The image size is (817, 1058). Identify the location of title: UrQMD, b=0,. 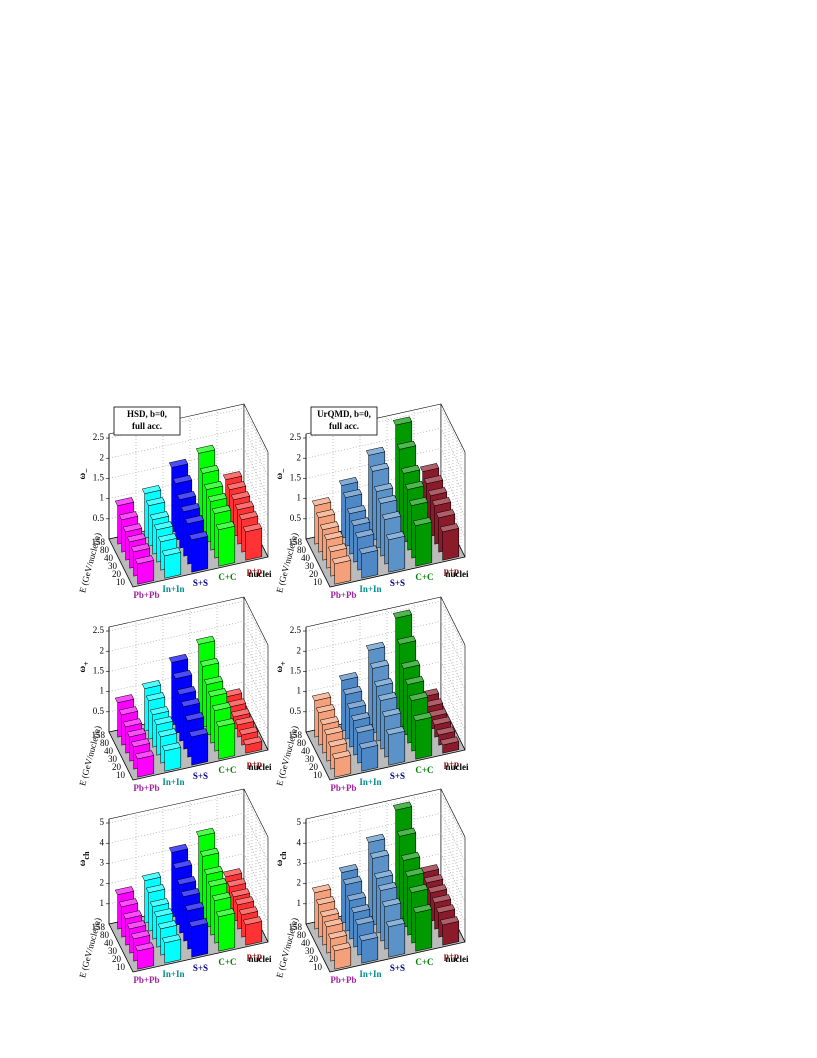
(344, 414).